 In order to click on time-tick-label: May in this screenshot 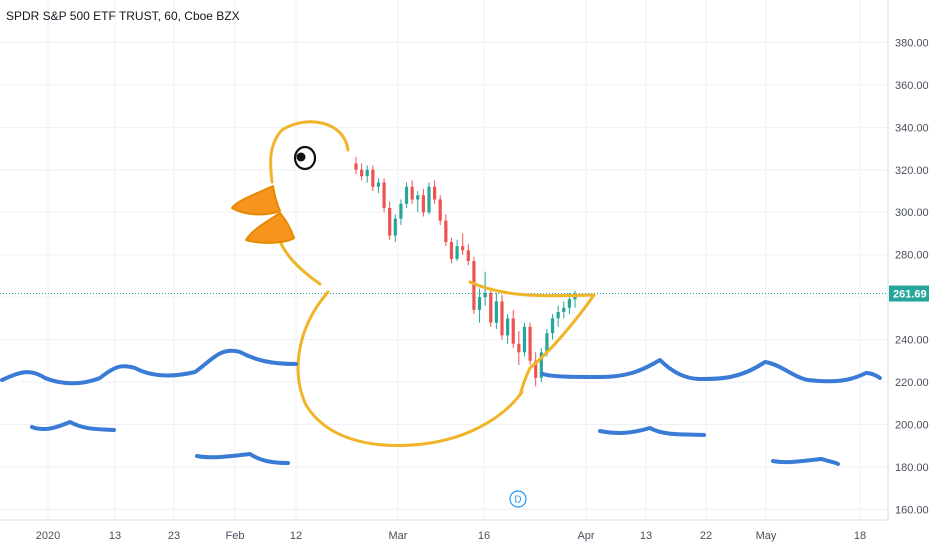, I will do `click(766, 536)`.